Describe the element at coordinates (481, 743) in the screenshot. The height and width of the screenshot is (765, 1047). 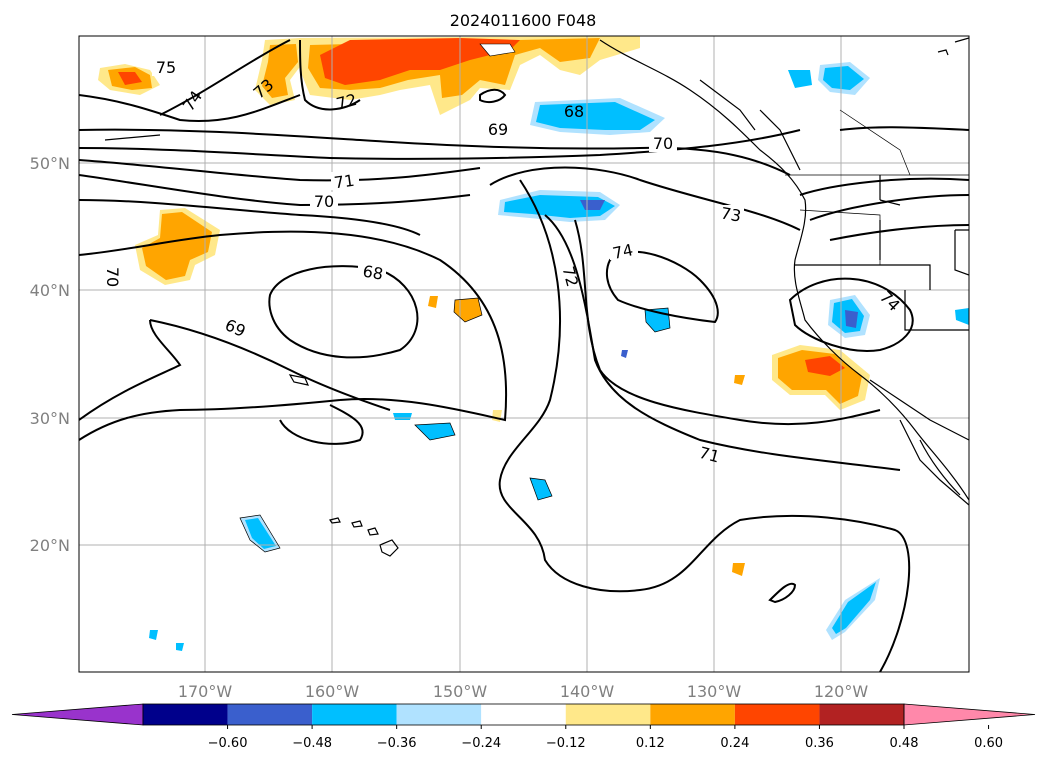
I see `colorbar-tick-label: −0.24` at that location.